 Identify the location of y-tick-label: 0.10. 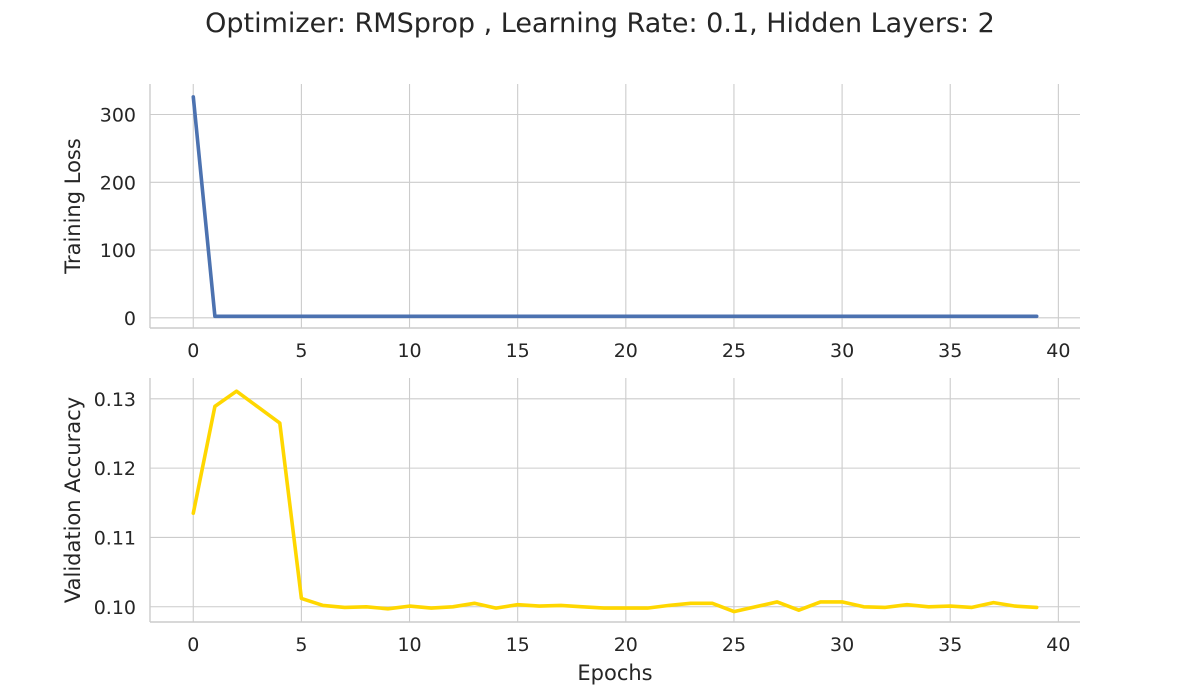
(115, 608).